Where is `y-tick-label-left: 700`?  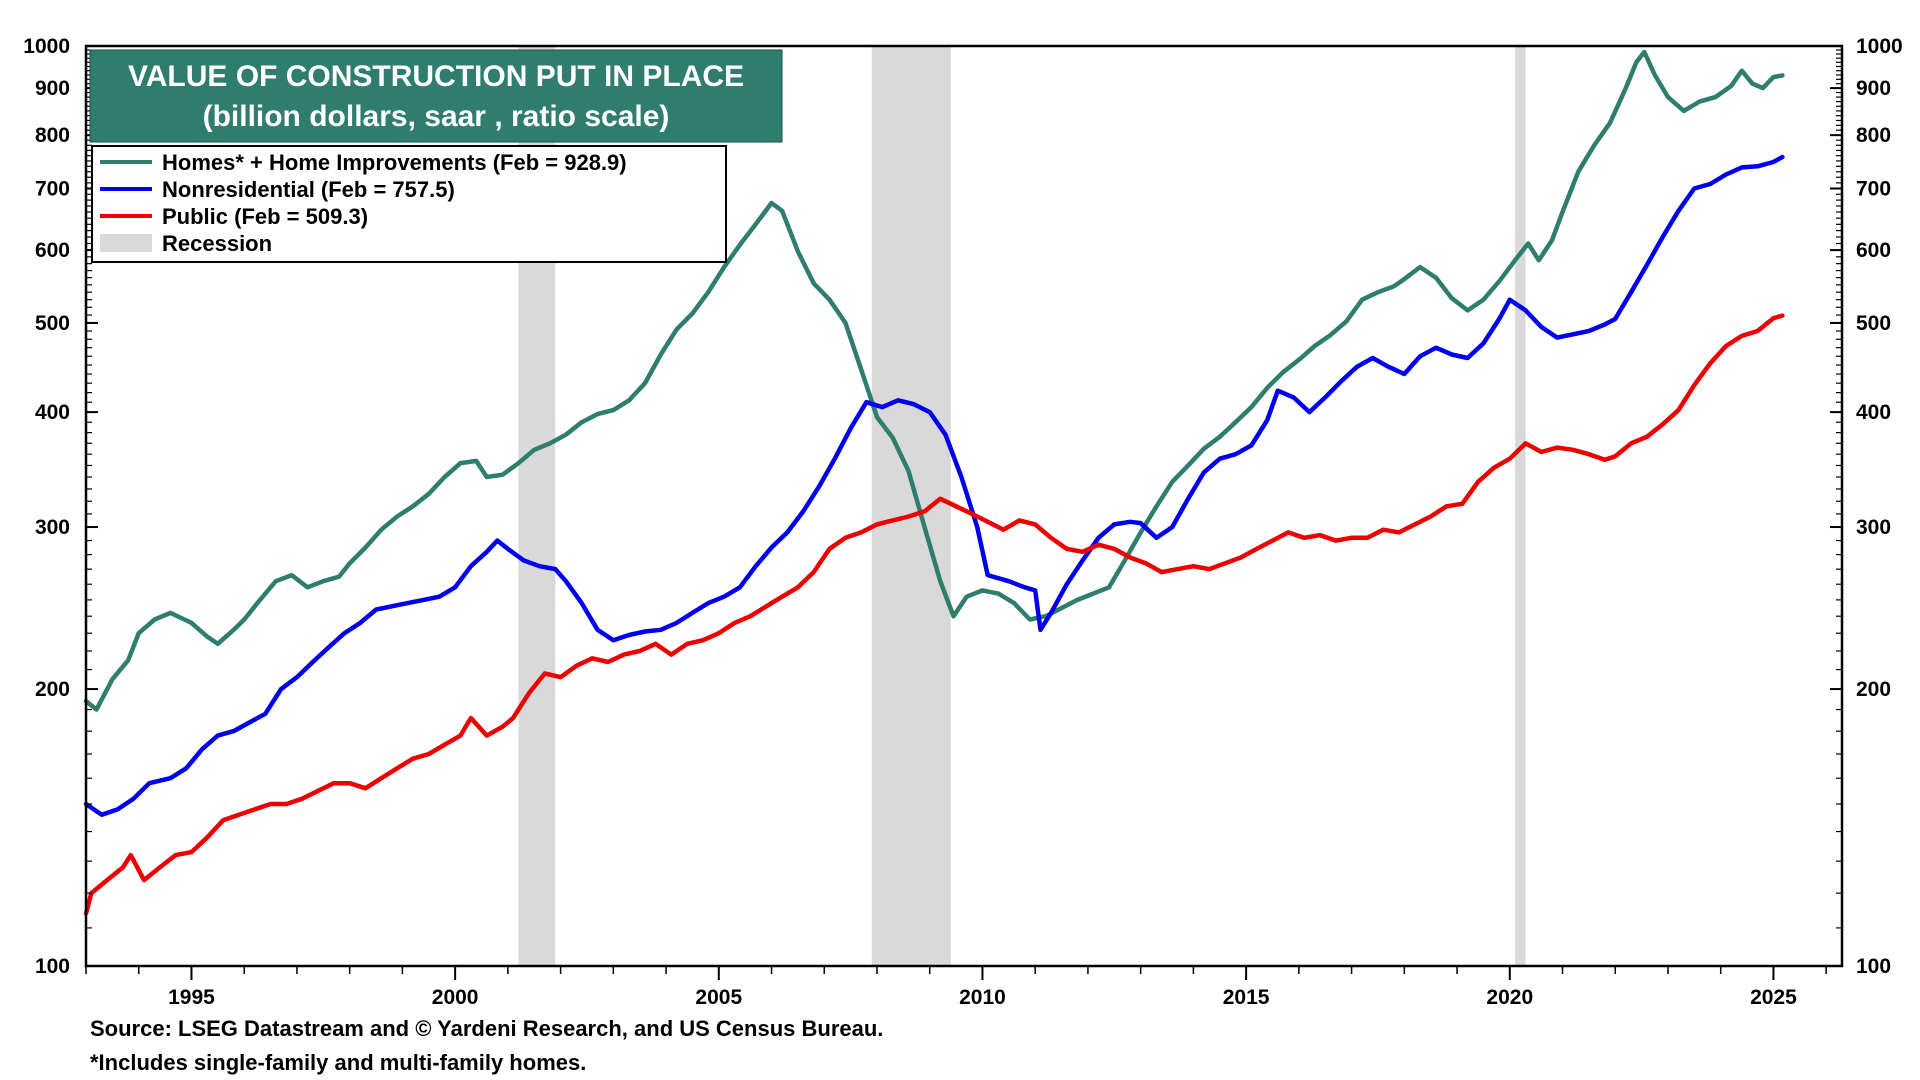
y-tick-label-left: 700 is located at coordinates (52, 189).